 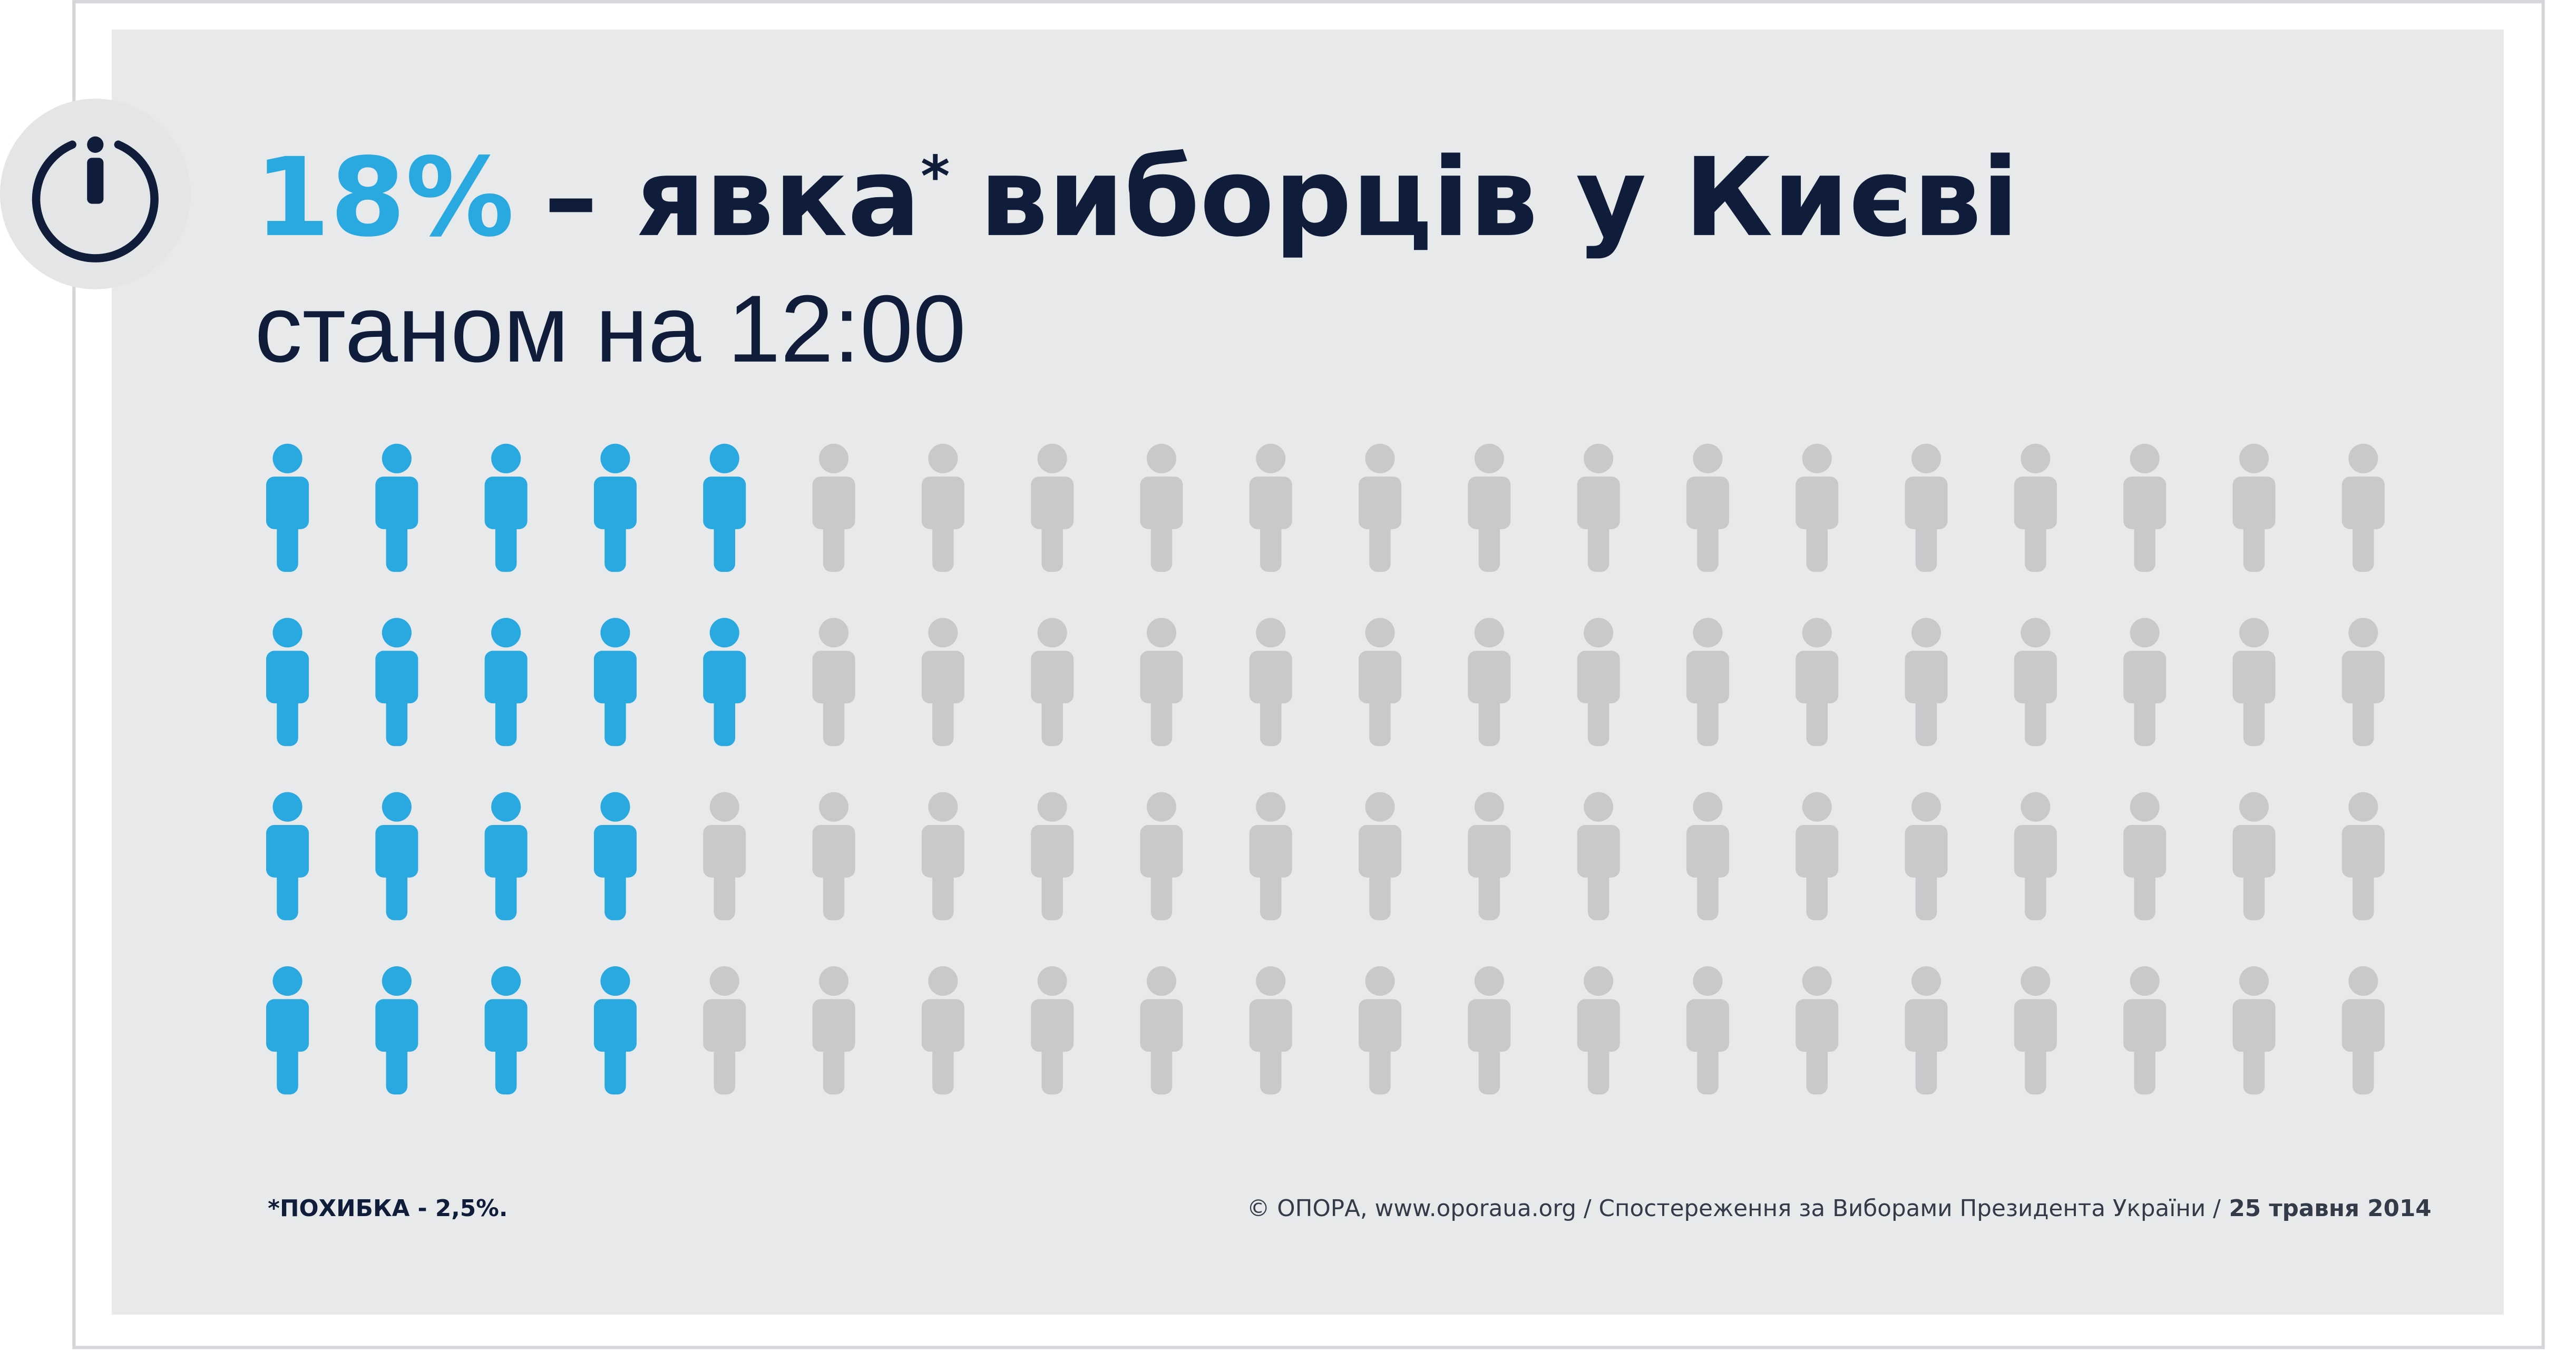 I want to click on icon-head, so click(x=95, y=144).